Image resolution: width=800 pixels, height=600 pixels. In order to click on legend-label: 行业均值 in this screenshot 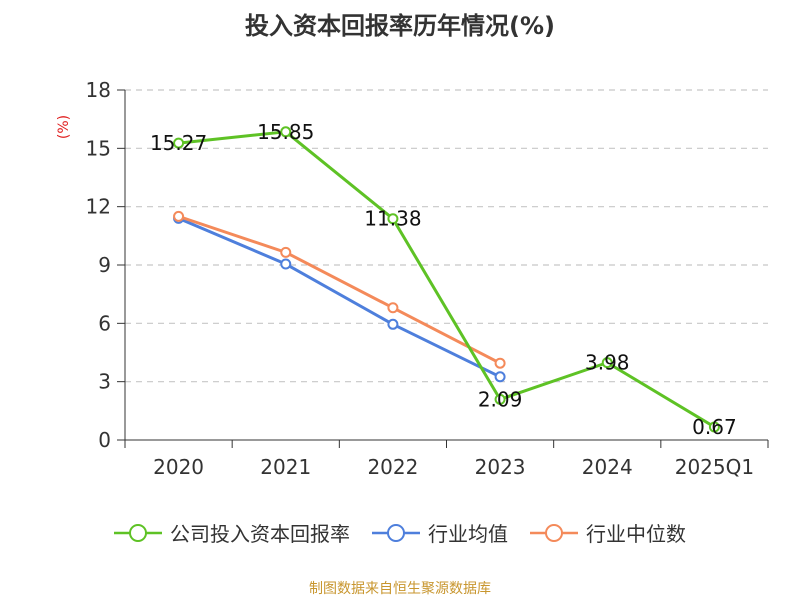, I will do `click(468, 534)`.